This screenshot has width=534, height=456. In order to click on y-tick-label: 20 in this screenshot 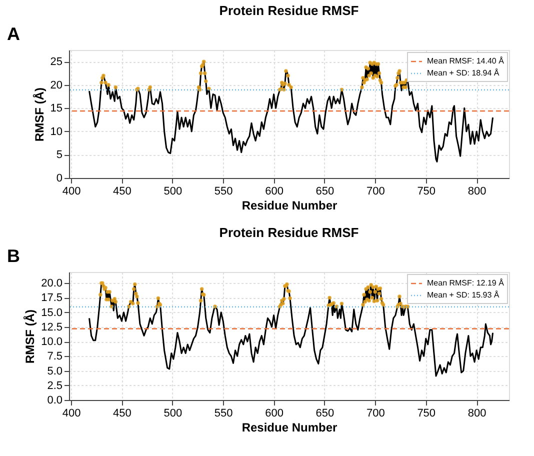, I will do `click(56, 85)`.